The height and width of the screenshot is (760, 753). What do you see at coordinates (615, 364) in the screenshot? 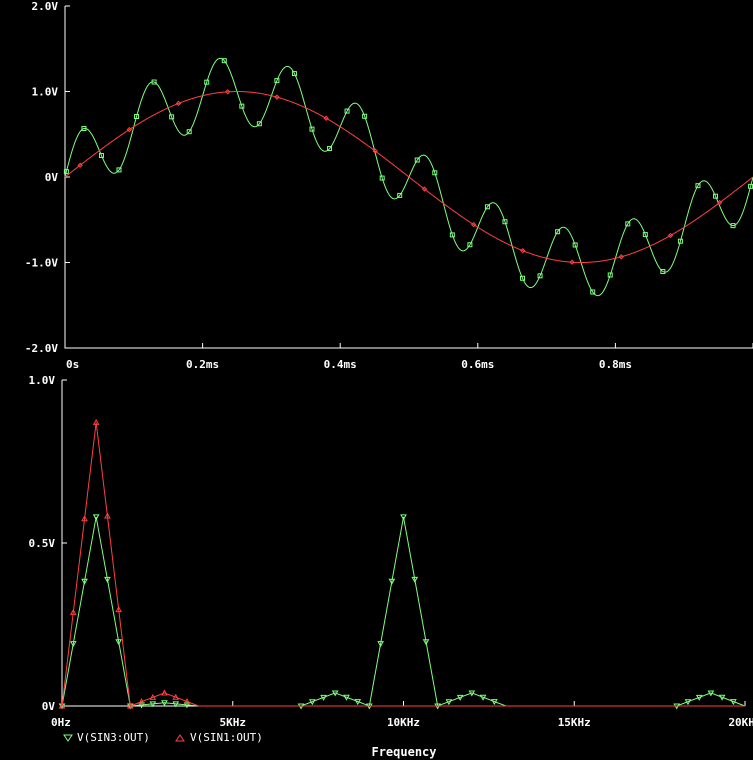
I see `x-tick-label: 0.8ms` at bounding box center [615, 364].